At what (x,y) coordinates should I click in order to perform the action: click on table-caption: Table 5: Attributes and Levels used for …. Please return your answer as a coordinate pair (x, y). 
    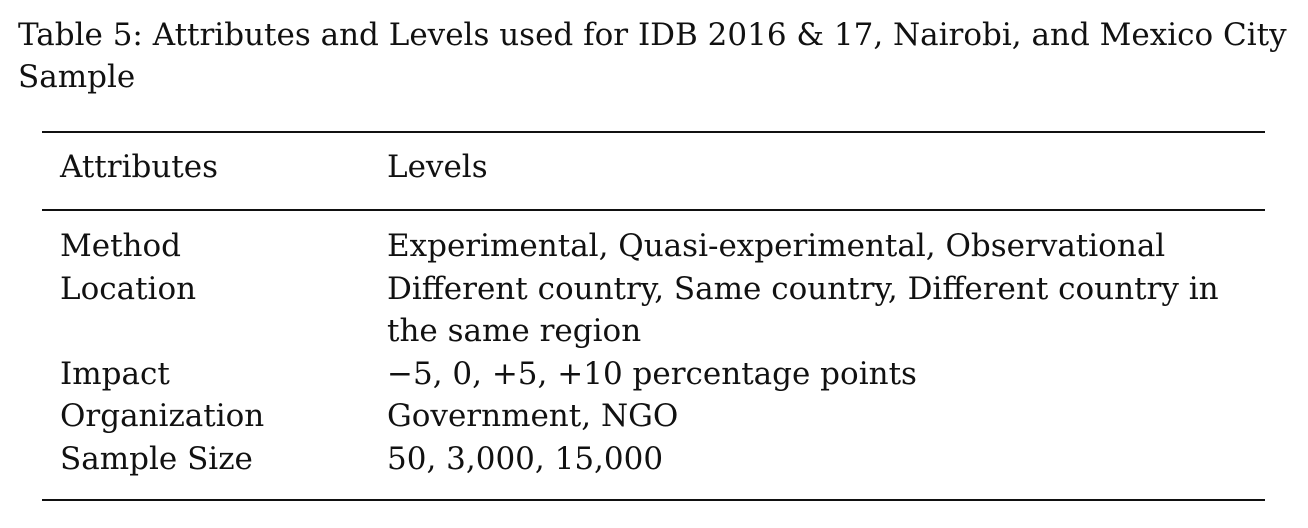
    Looking at the image, I should click on (652, 56).